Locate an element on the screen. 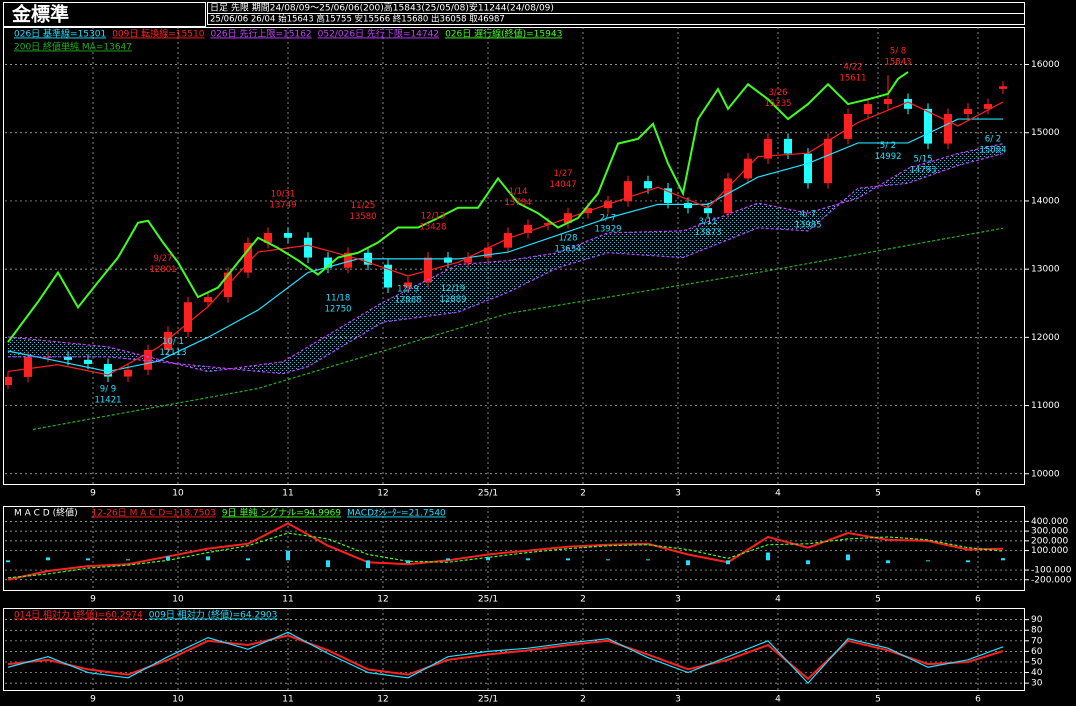 This screenshot has height=706, width=1076. info-box is located at coordinates (616, 19).